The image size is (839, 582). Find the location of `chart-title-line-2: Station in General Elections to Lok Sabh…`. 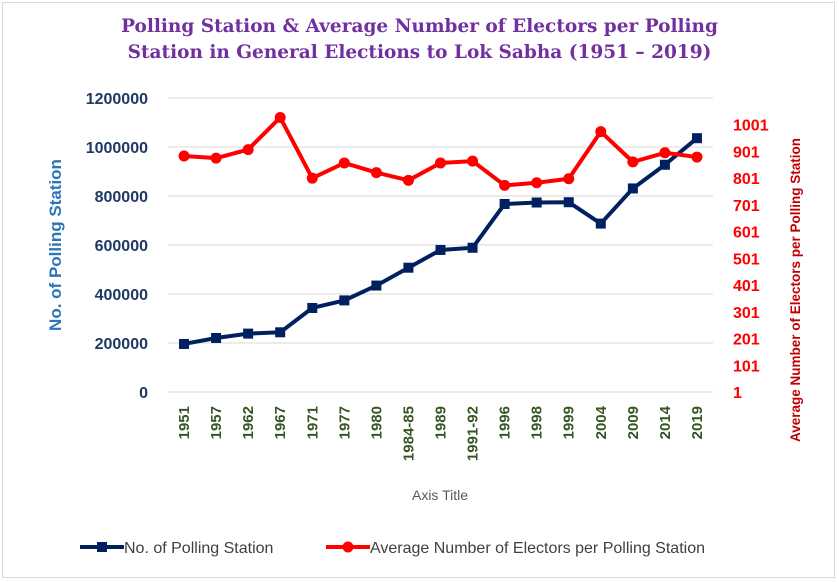

chart-title-line-2: Station in General Elections to Lok Sabh… is located at coordinates (419, 52).